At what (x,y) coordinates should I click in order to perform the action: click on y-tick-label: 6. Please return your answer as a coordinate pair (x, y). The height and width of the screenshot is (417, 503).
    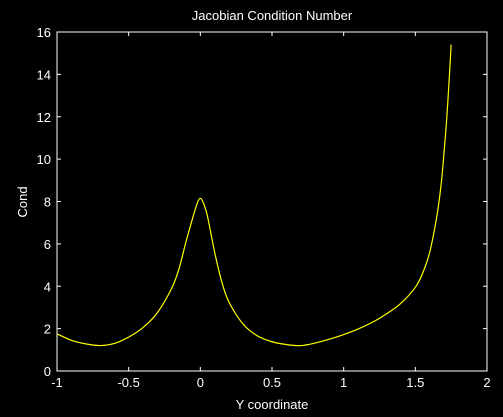
    Looking at the image, I should click on (47, 244).